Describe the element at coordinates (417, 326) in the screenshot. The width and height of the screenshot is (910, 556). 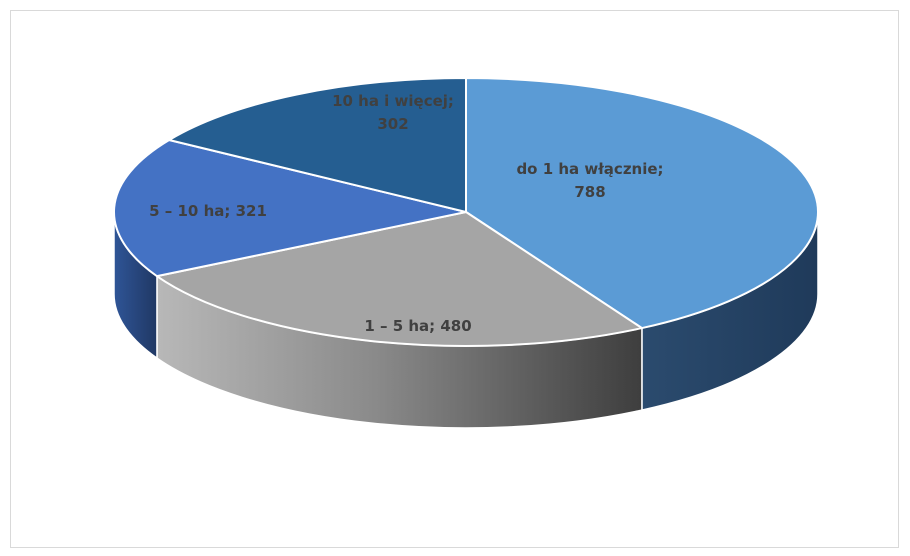
I see `data-label-1-5-ha: 1 – 5 ha; 480` at that location.